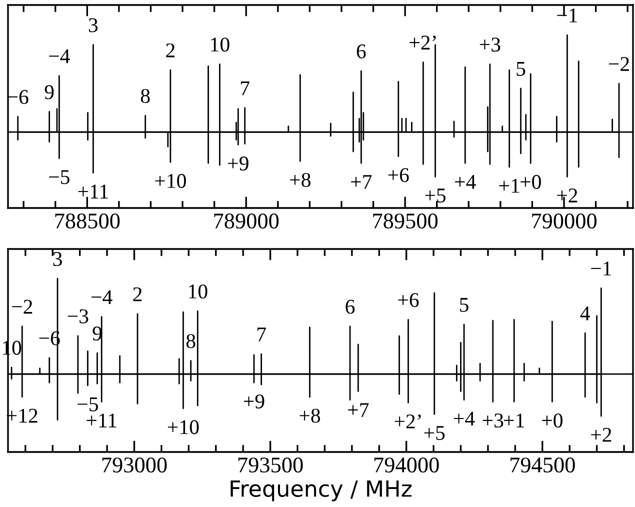 This screenshot has height=507, width=635. What do you see at coordinates (405, 221) in the screenshot?
I see `x-tick-label: 789500` at bounding box center [405, 221].